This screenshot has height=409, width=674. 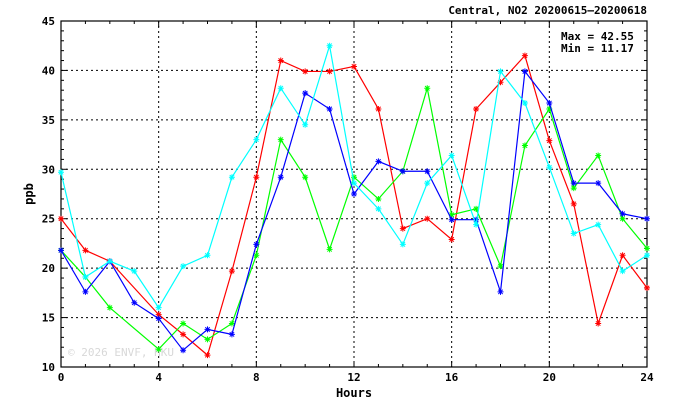 What do you see at coordinates (353, 377) in the screenshot?
I see `x-tick-label: 12` at bounding box center [353, 377].